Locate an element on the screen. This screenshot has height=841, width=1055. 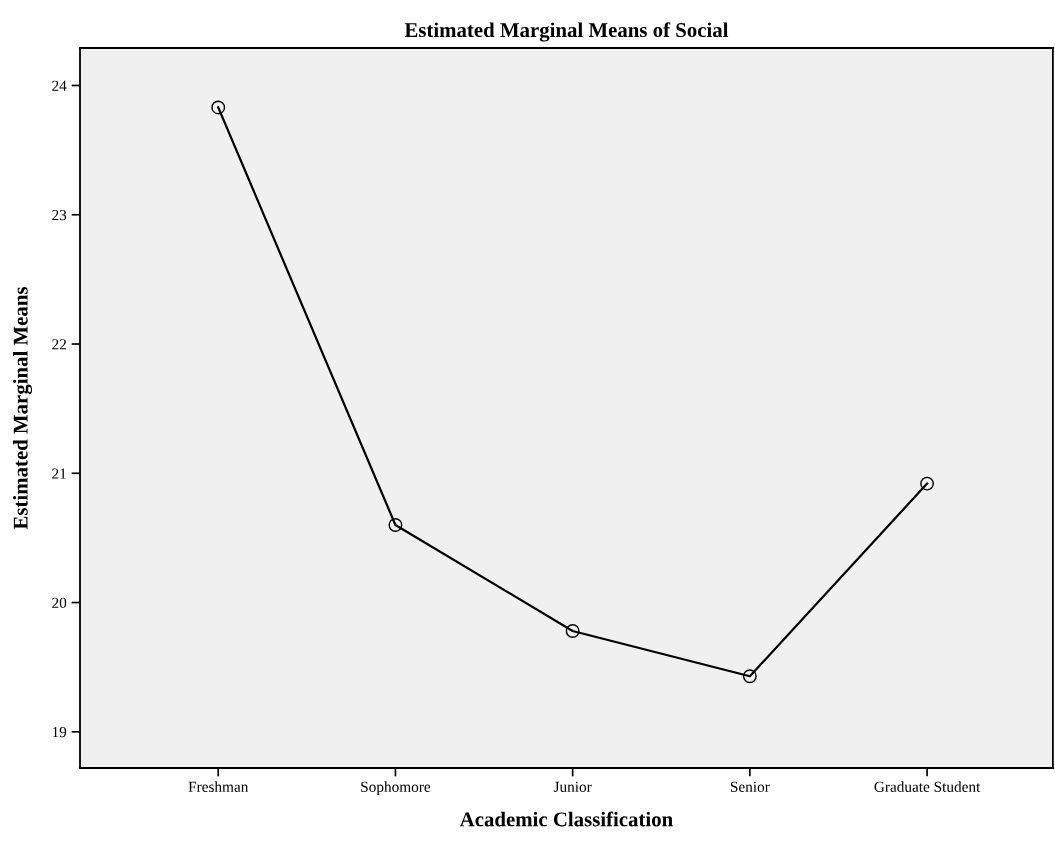
chart-title: Estimated Marginal Means of Social is located at coordinates (566, 32).